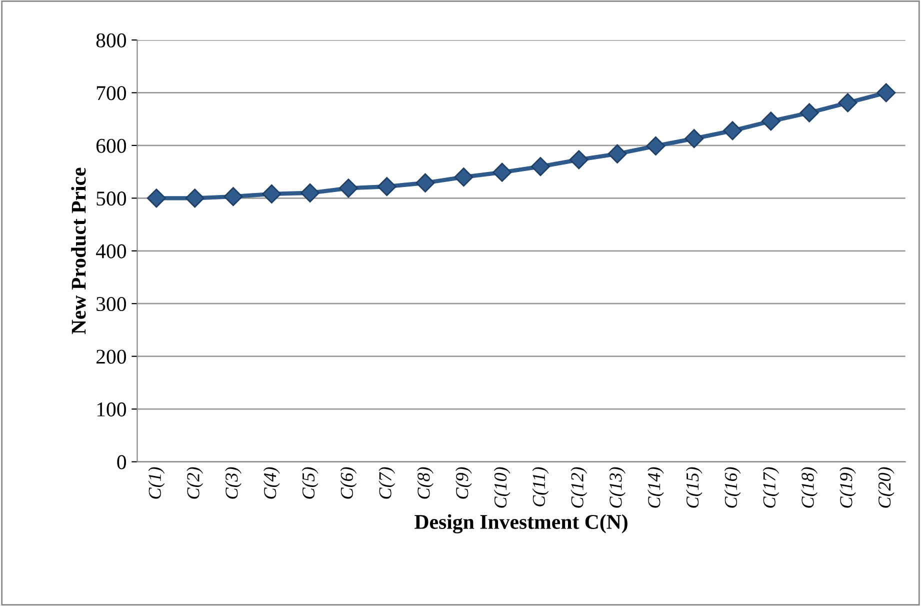  I want to click on y-tick-label: 600, so click(111, 145).